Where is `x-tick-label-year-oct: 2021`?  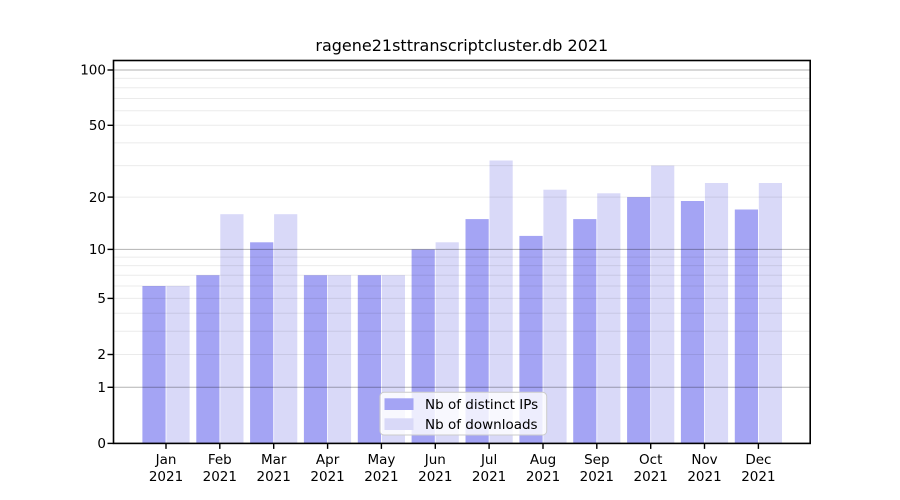 x-tick-label-year-oct: 2021 is located at coordinates (651, 477).